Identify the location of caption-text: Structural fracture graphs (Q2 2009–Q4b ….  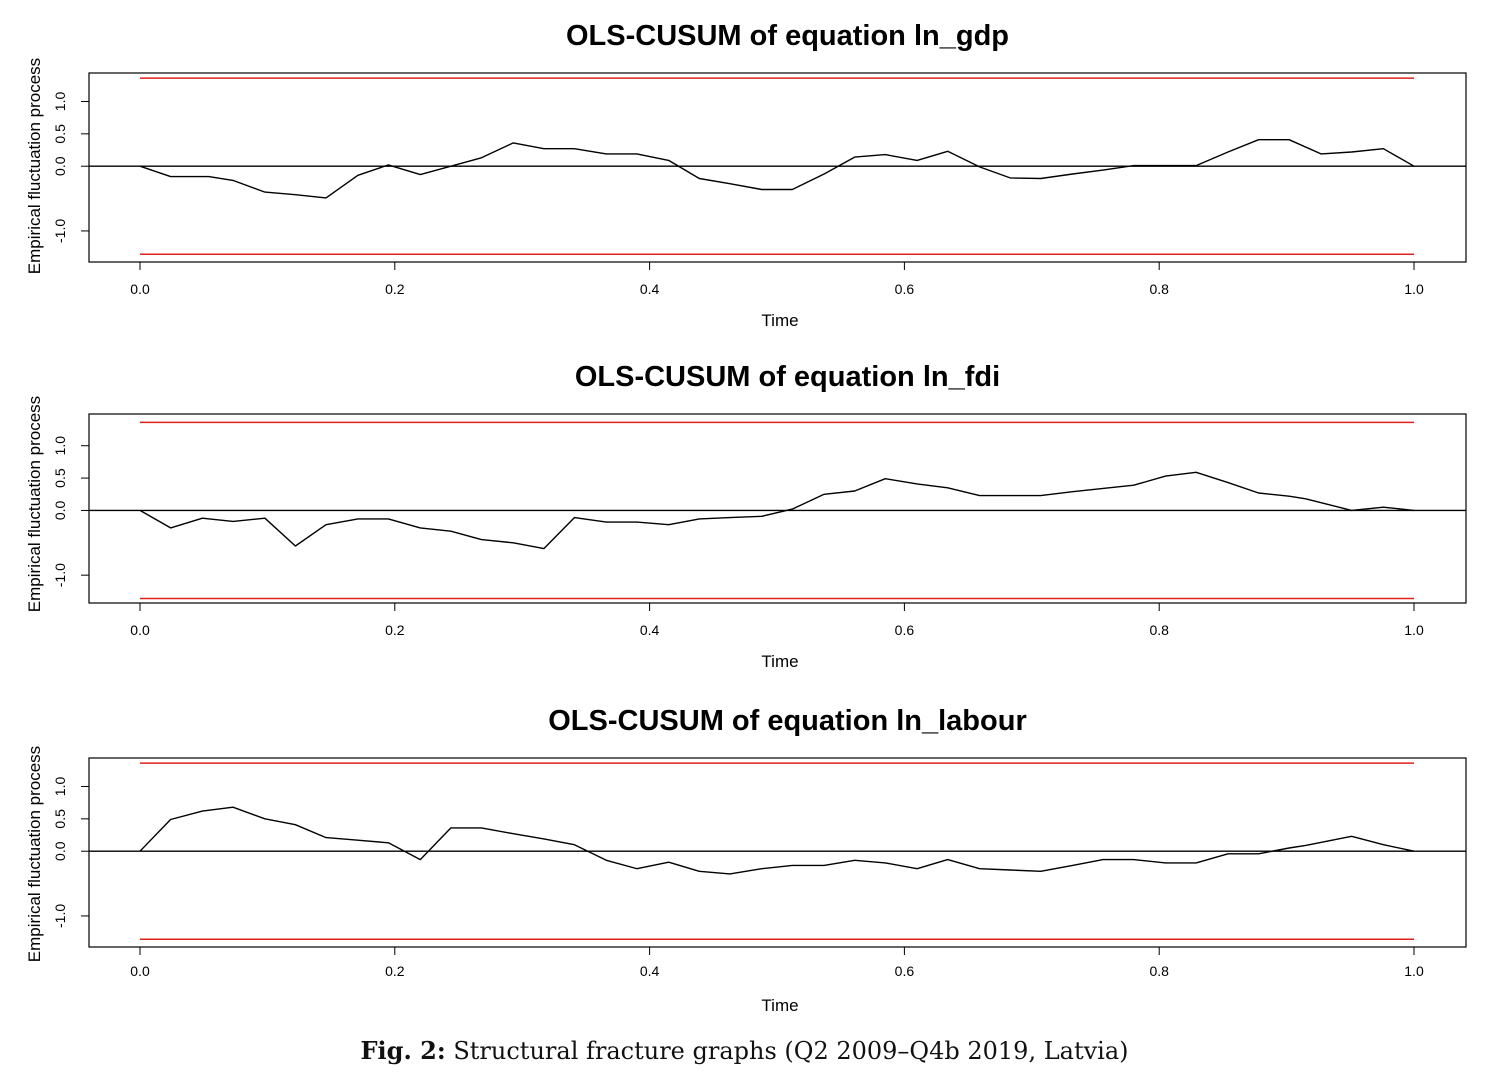
(787, 1051).